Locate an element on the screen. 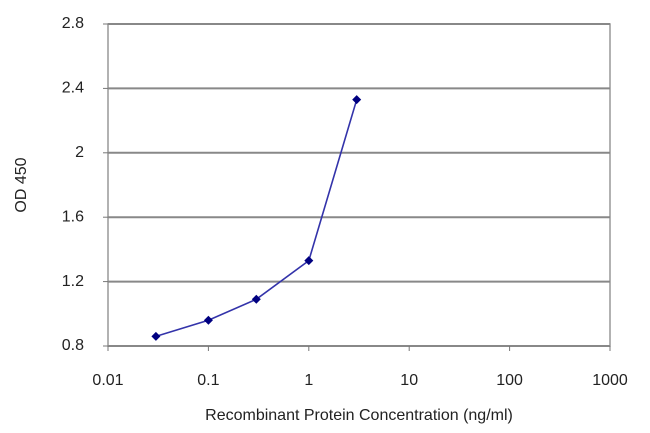 This screenshot has width=650, height=433. x-tick-label: 10 is located at coordinates (409, 380).